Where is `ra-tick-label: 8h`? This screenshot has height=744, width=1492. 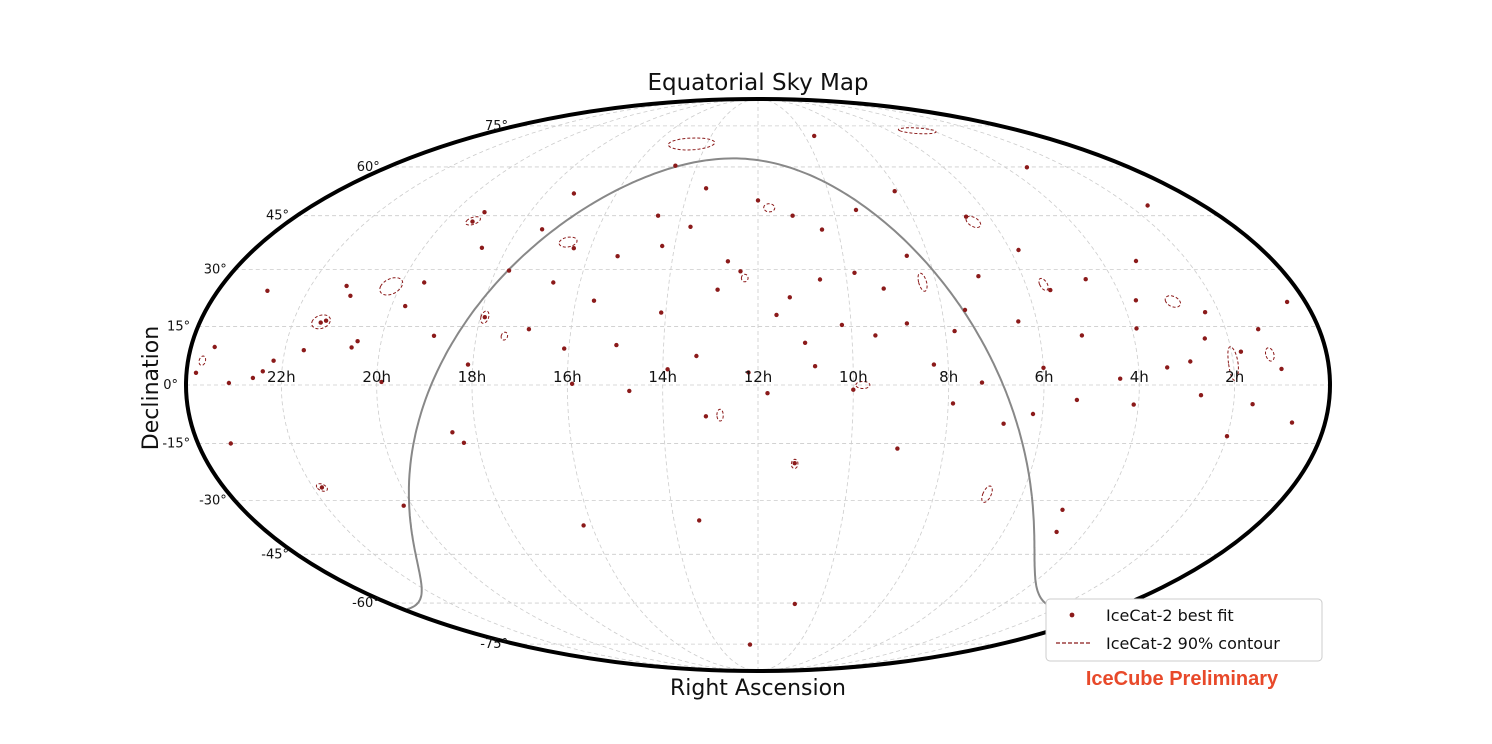 ra-tick-label: 8h is located at coordinates (948, 377).